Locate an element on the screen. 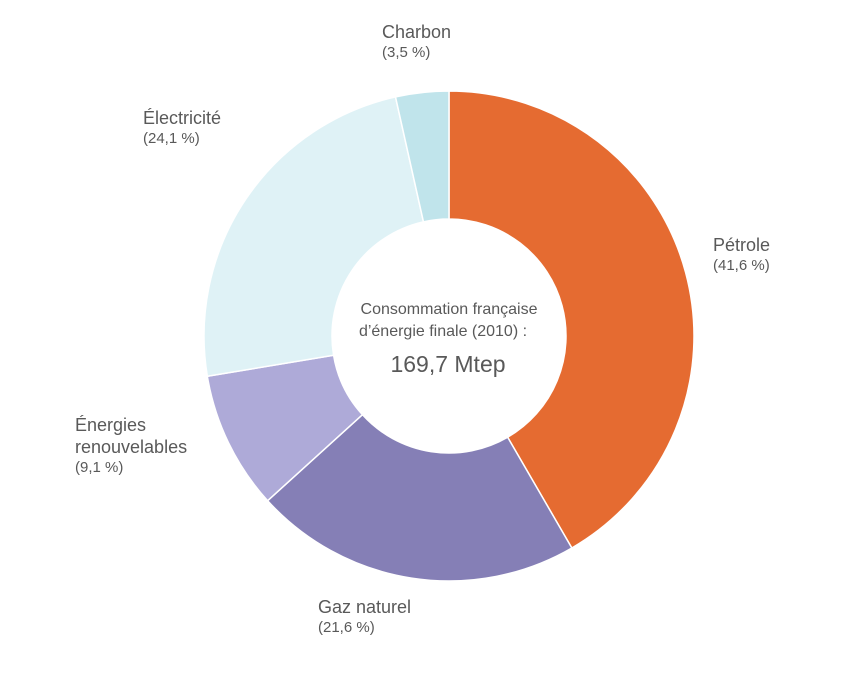  label-petrole-name-0: Pétrole is located at coordinates (741, 245).